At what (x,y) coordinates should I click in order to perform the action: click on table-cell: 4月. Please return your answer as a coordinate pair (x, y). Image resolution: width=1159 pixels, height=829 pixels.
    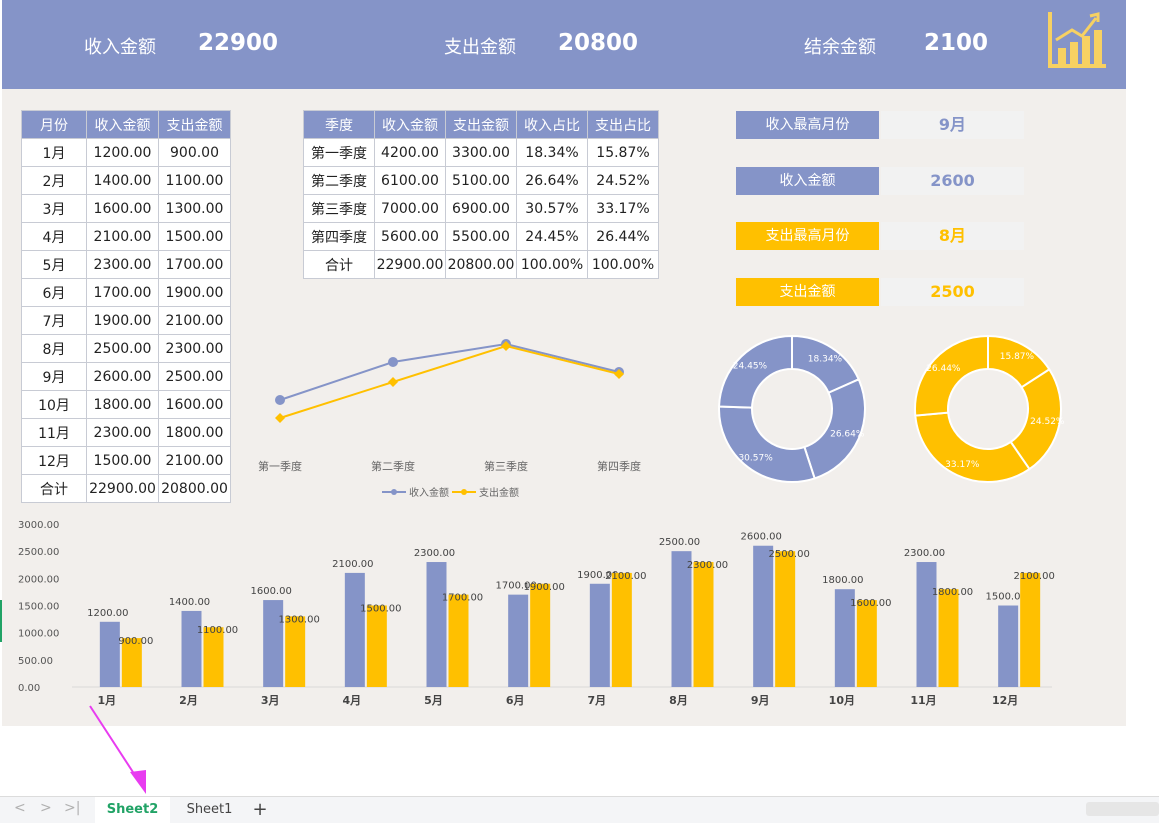
    Looking at the image, I should click on (54, 236).